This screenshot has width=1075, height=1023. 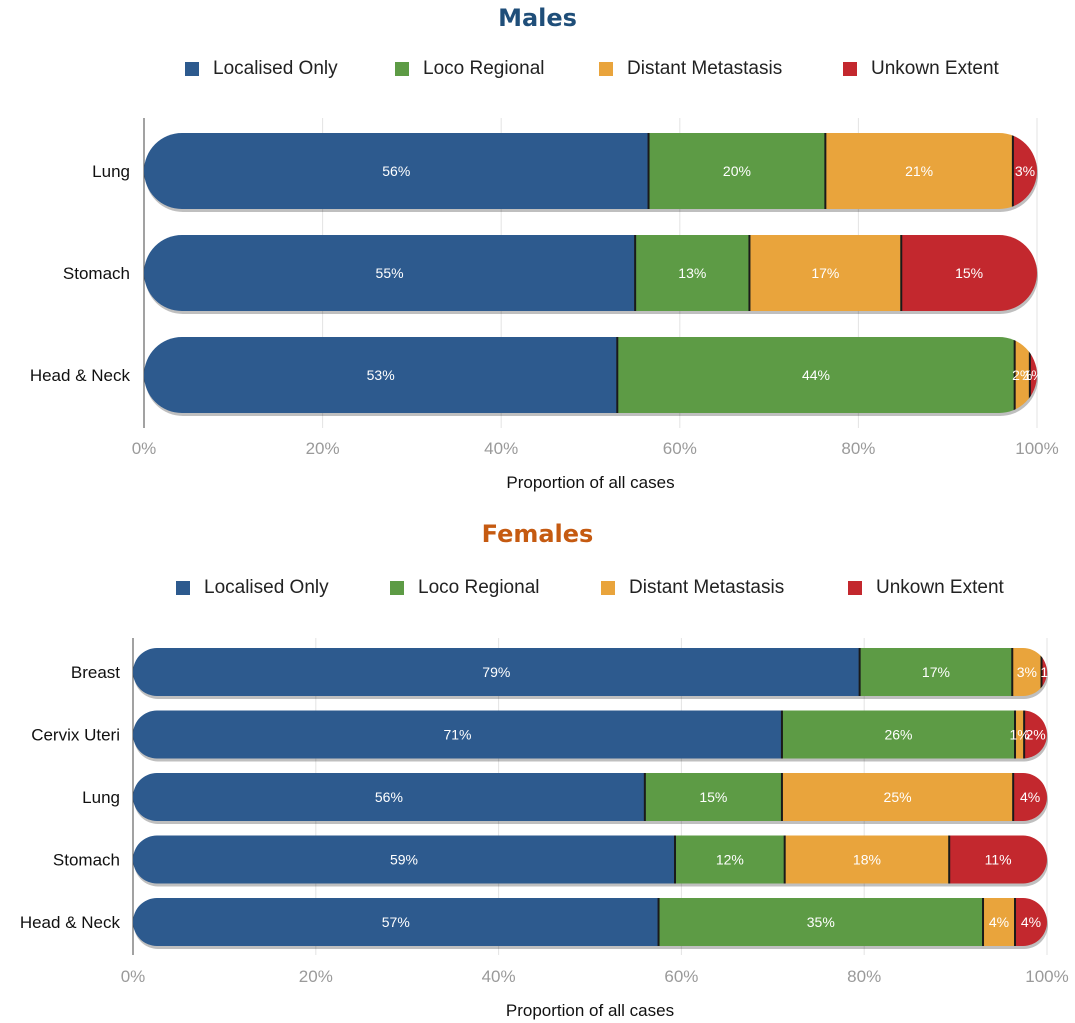 I want to click on data-label: 55%, so click(x=390, y=273).